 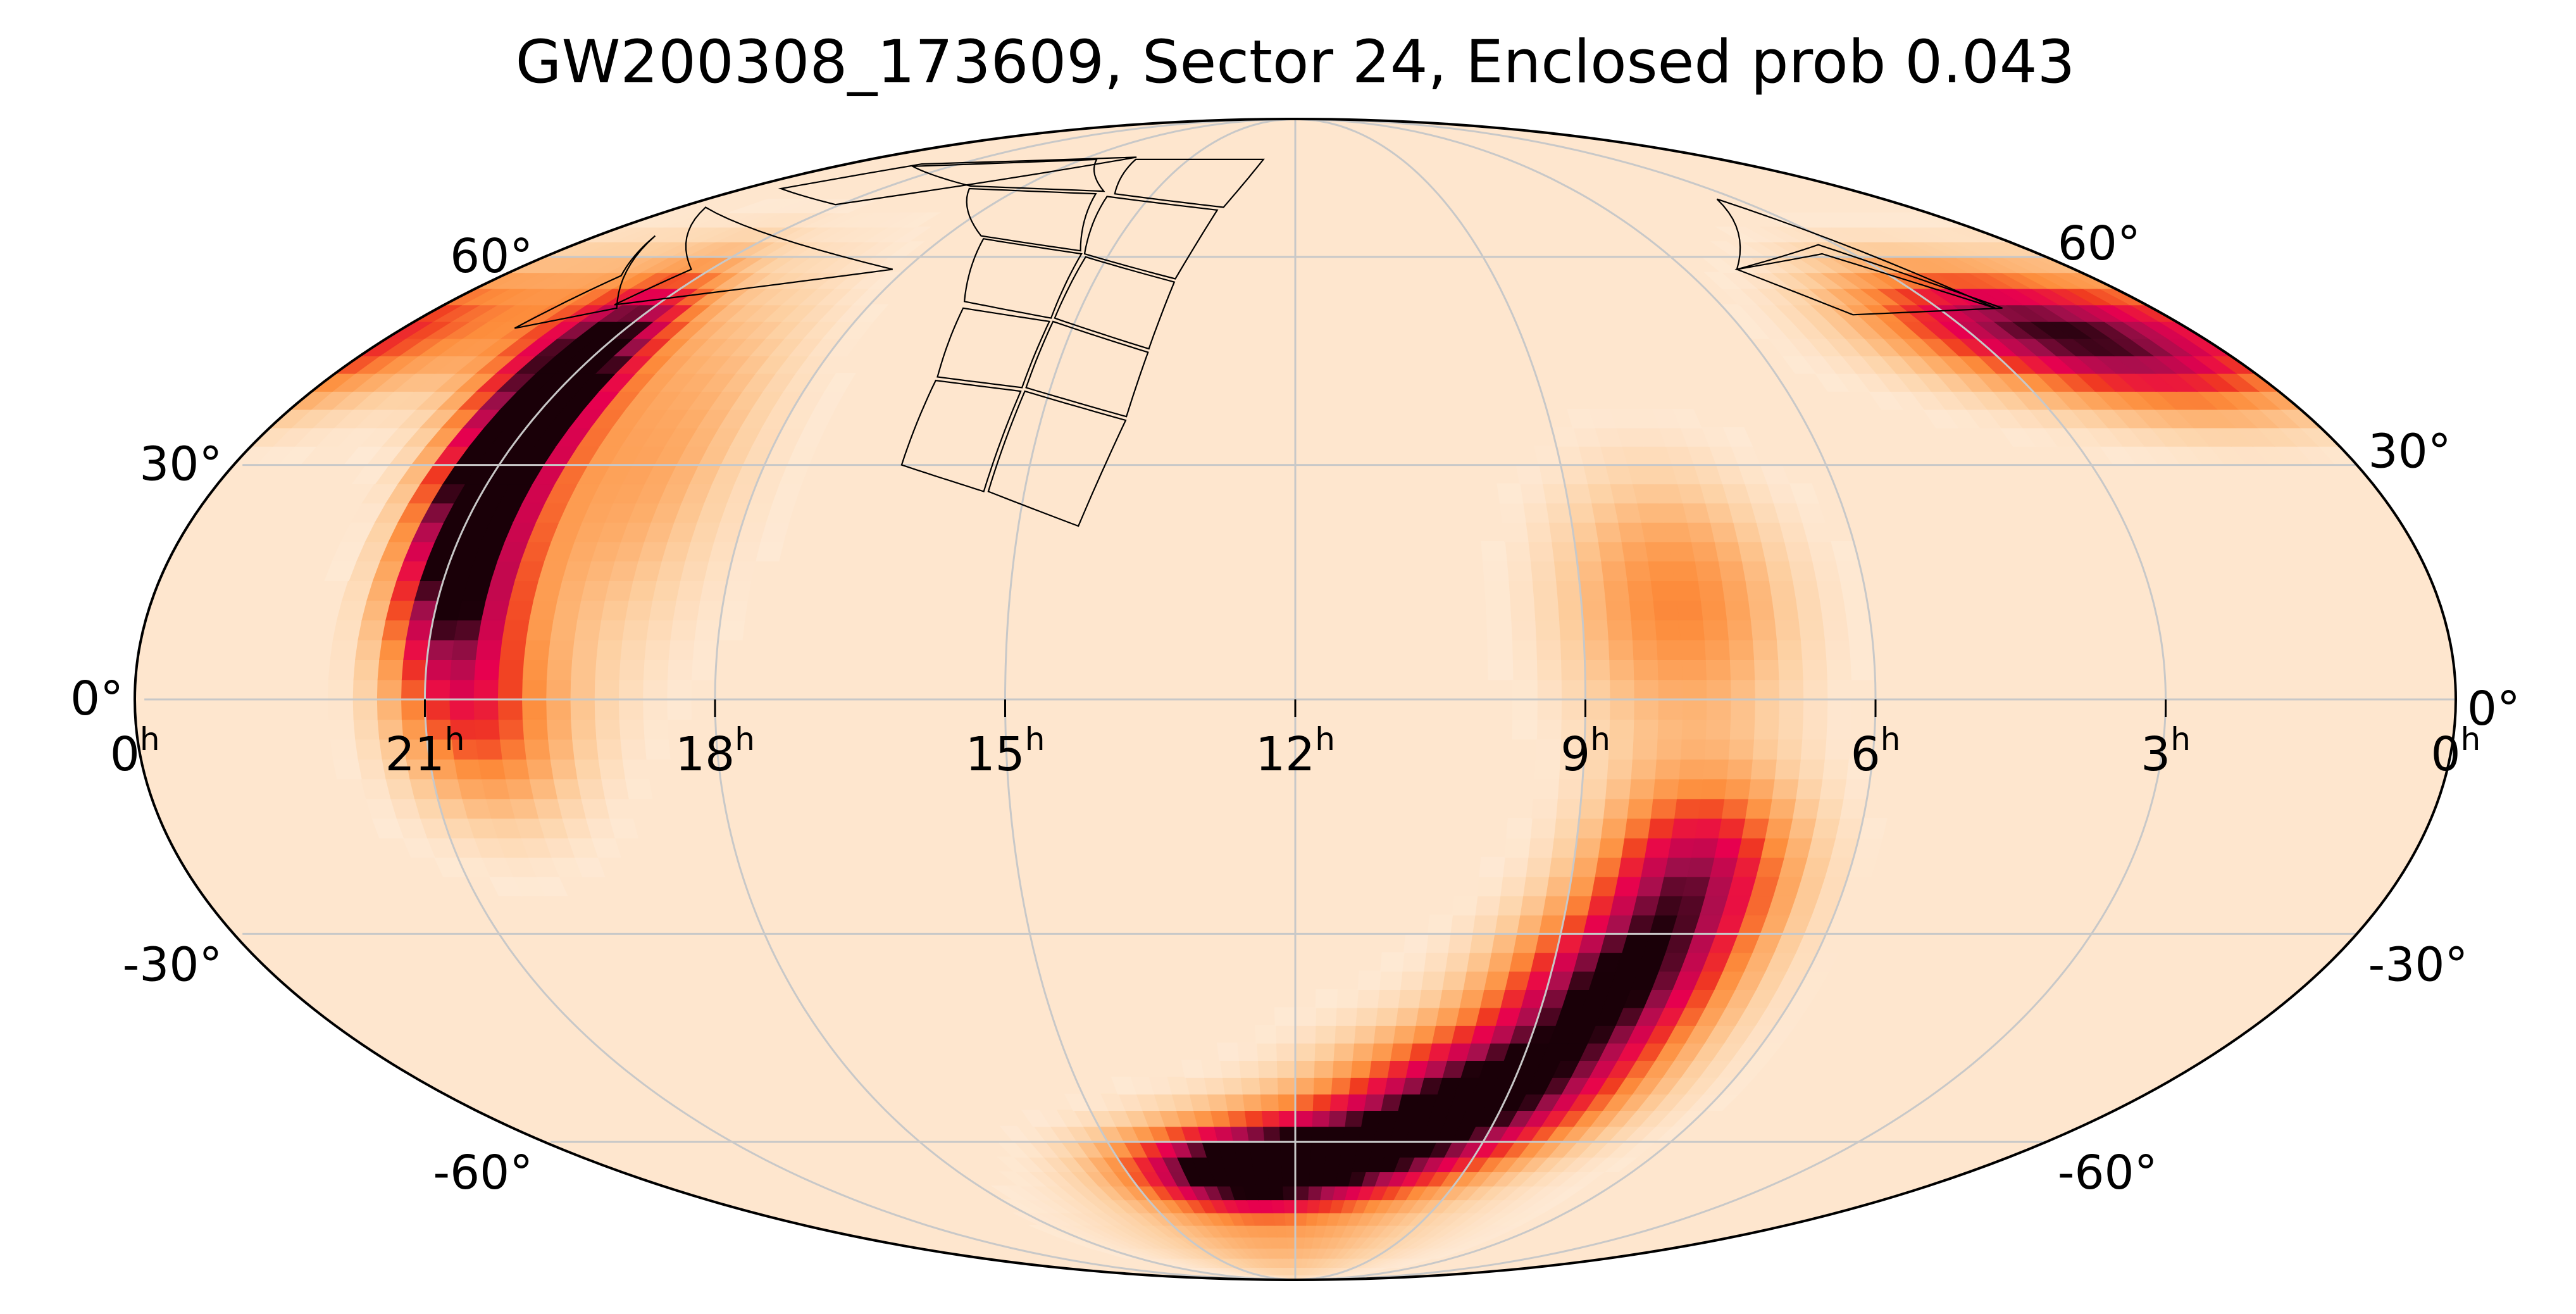 I want to click on ra-tick-label: 15h, so click(x=1006, y=751).